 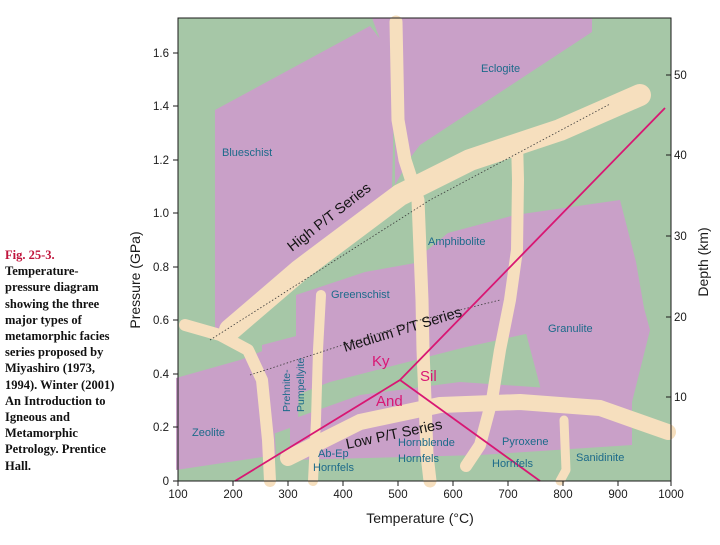 I want to click on amphibolite-granulite-boundary, so click(x=492, y=303).